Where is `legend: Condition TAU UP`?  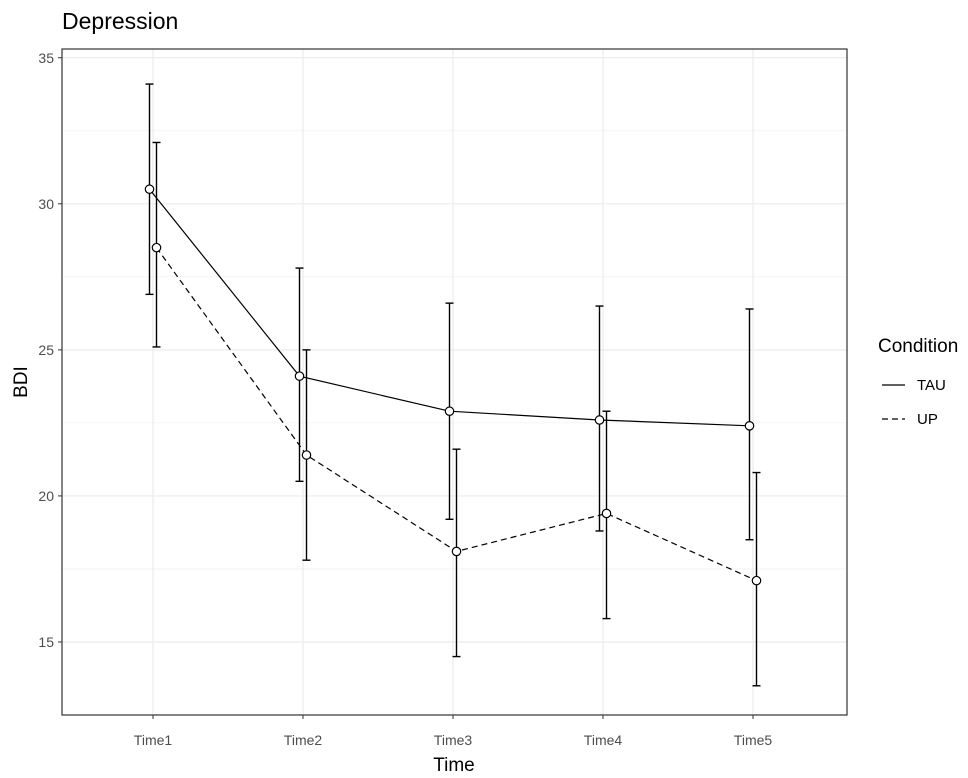 legend: Condition TAU UP is located at coordinates (918, 382).